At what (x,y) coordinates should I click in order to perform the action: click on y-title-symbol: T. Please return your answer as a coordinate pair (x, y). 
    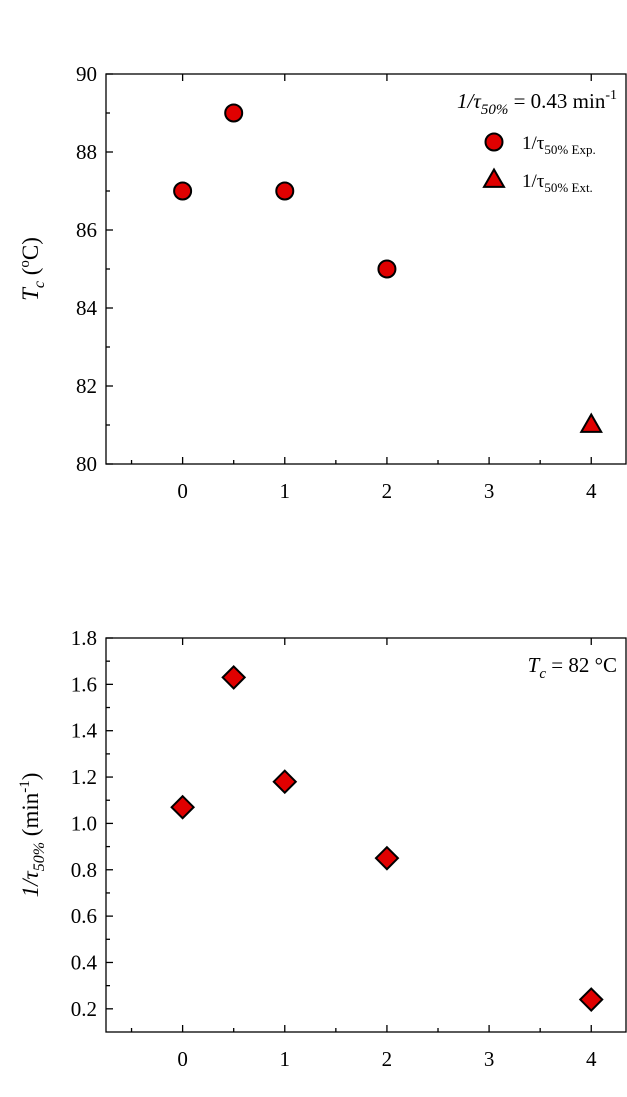
    Looking at the image, I should click on (30, 293).